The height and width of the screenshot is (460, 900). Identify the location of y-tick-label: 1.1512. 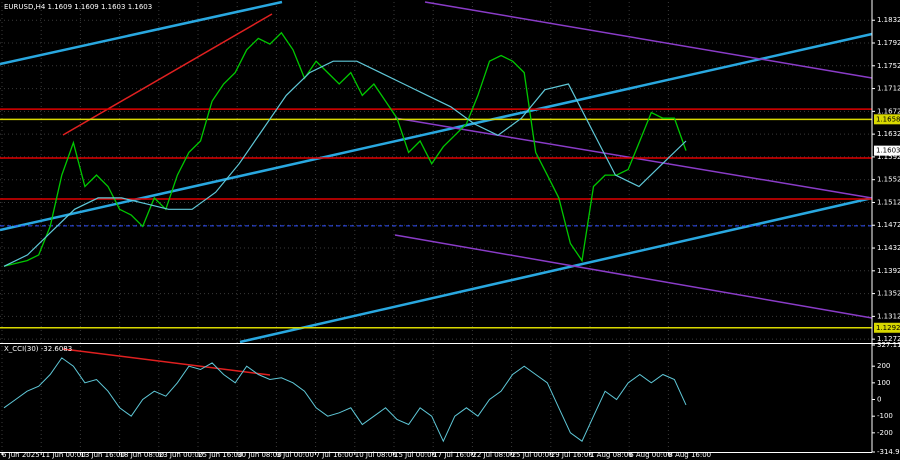
(888, 202).